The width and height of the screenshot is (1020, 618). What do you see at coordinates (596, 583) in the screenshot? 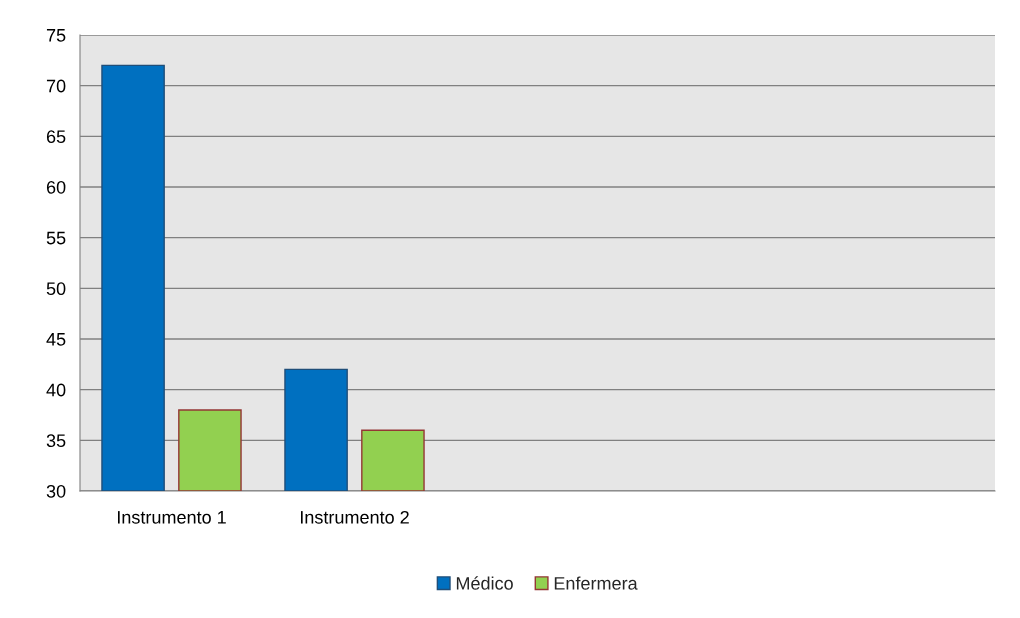
I see `legend-label: Enfermera` at bounding box center [596, 583].